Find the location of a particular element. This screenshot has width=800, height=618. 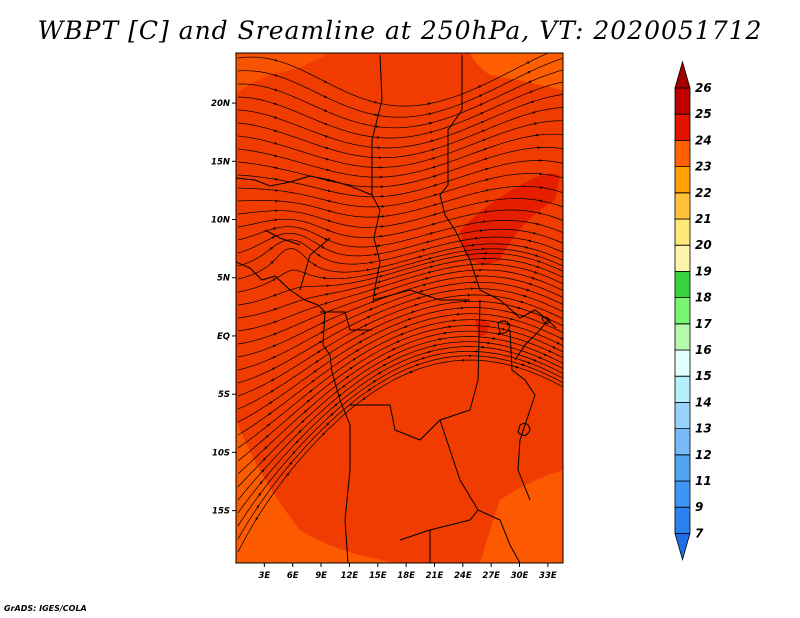

lat-tick-label: 10N is located at coordinates (220, 221).